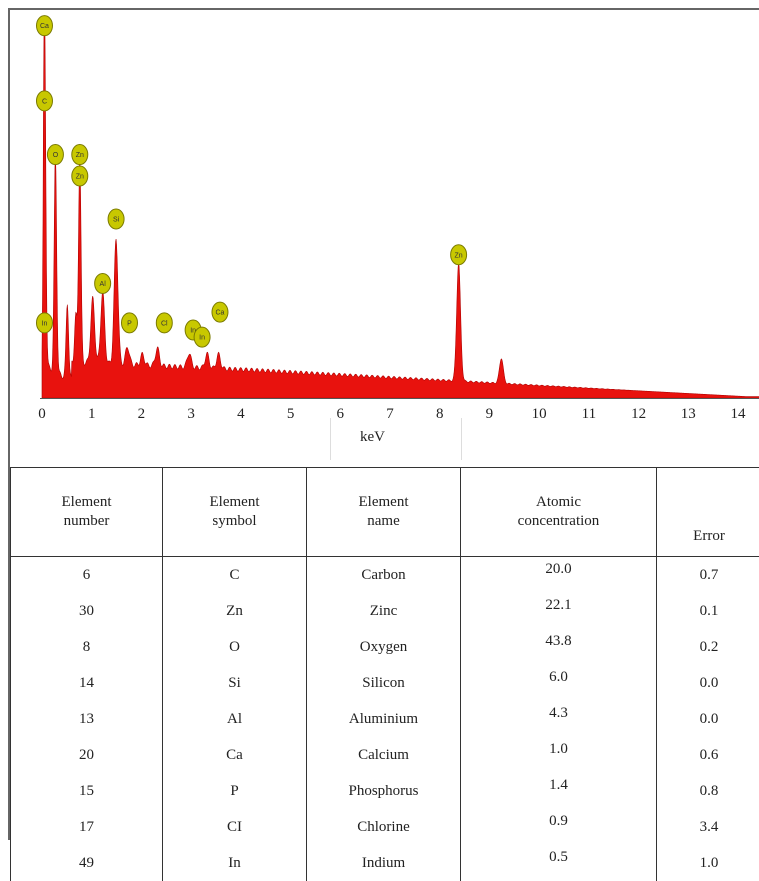 This screenshot has height=881, width=759. Describe the element at coordinates (87, 575) in the screenshot. I see `cell-element-number: 6` at that location.